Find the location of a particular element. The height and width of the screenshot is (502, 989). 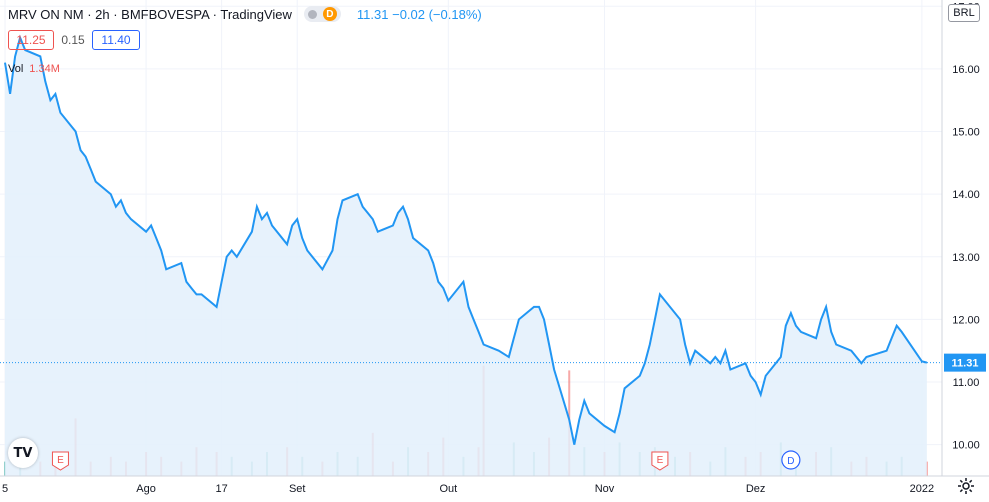

current-price-text: 11.31 is located at coordinates (965, 364).